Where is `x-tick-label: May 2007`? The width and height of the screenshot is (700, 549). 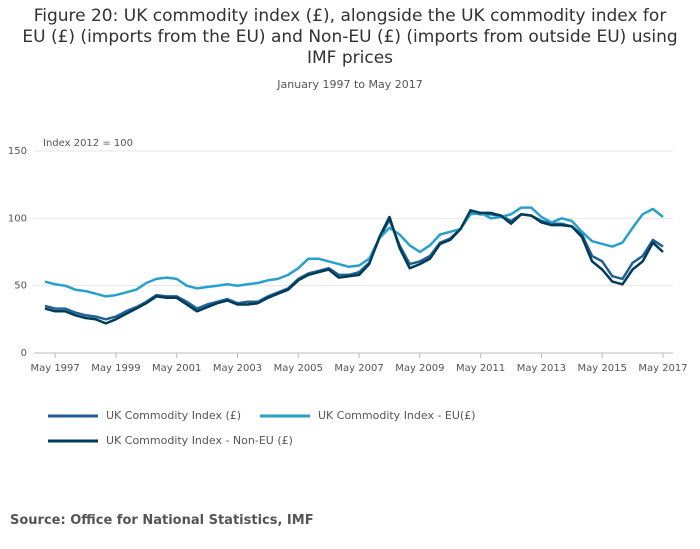 x-tick-label: May 2007 is located at coordinates (358, 368).